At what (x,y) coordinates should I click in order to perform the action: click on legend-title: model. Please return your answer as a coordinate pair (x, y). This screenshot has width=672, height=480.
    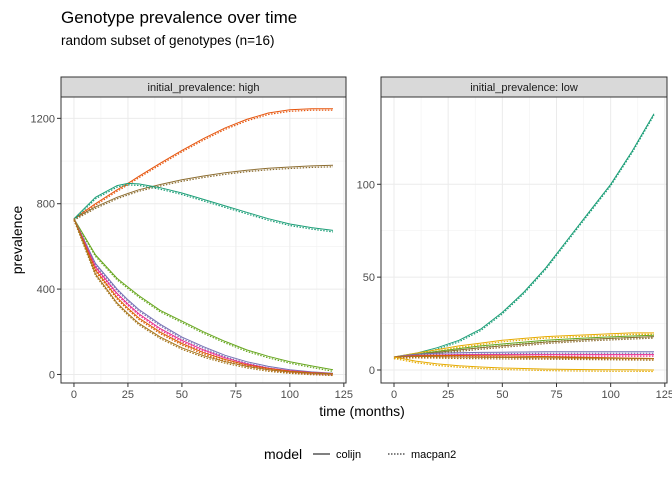
    Looking at the image, I should click on (283, 454).